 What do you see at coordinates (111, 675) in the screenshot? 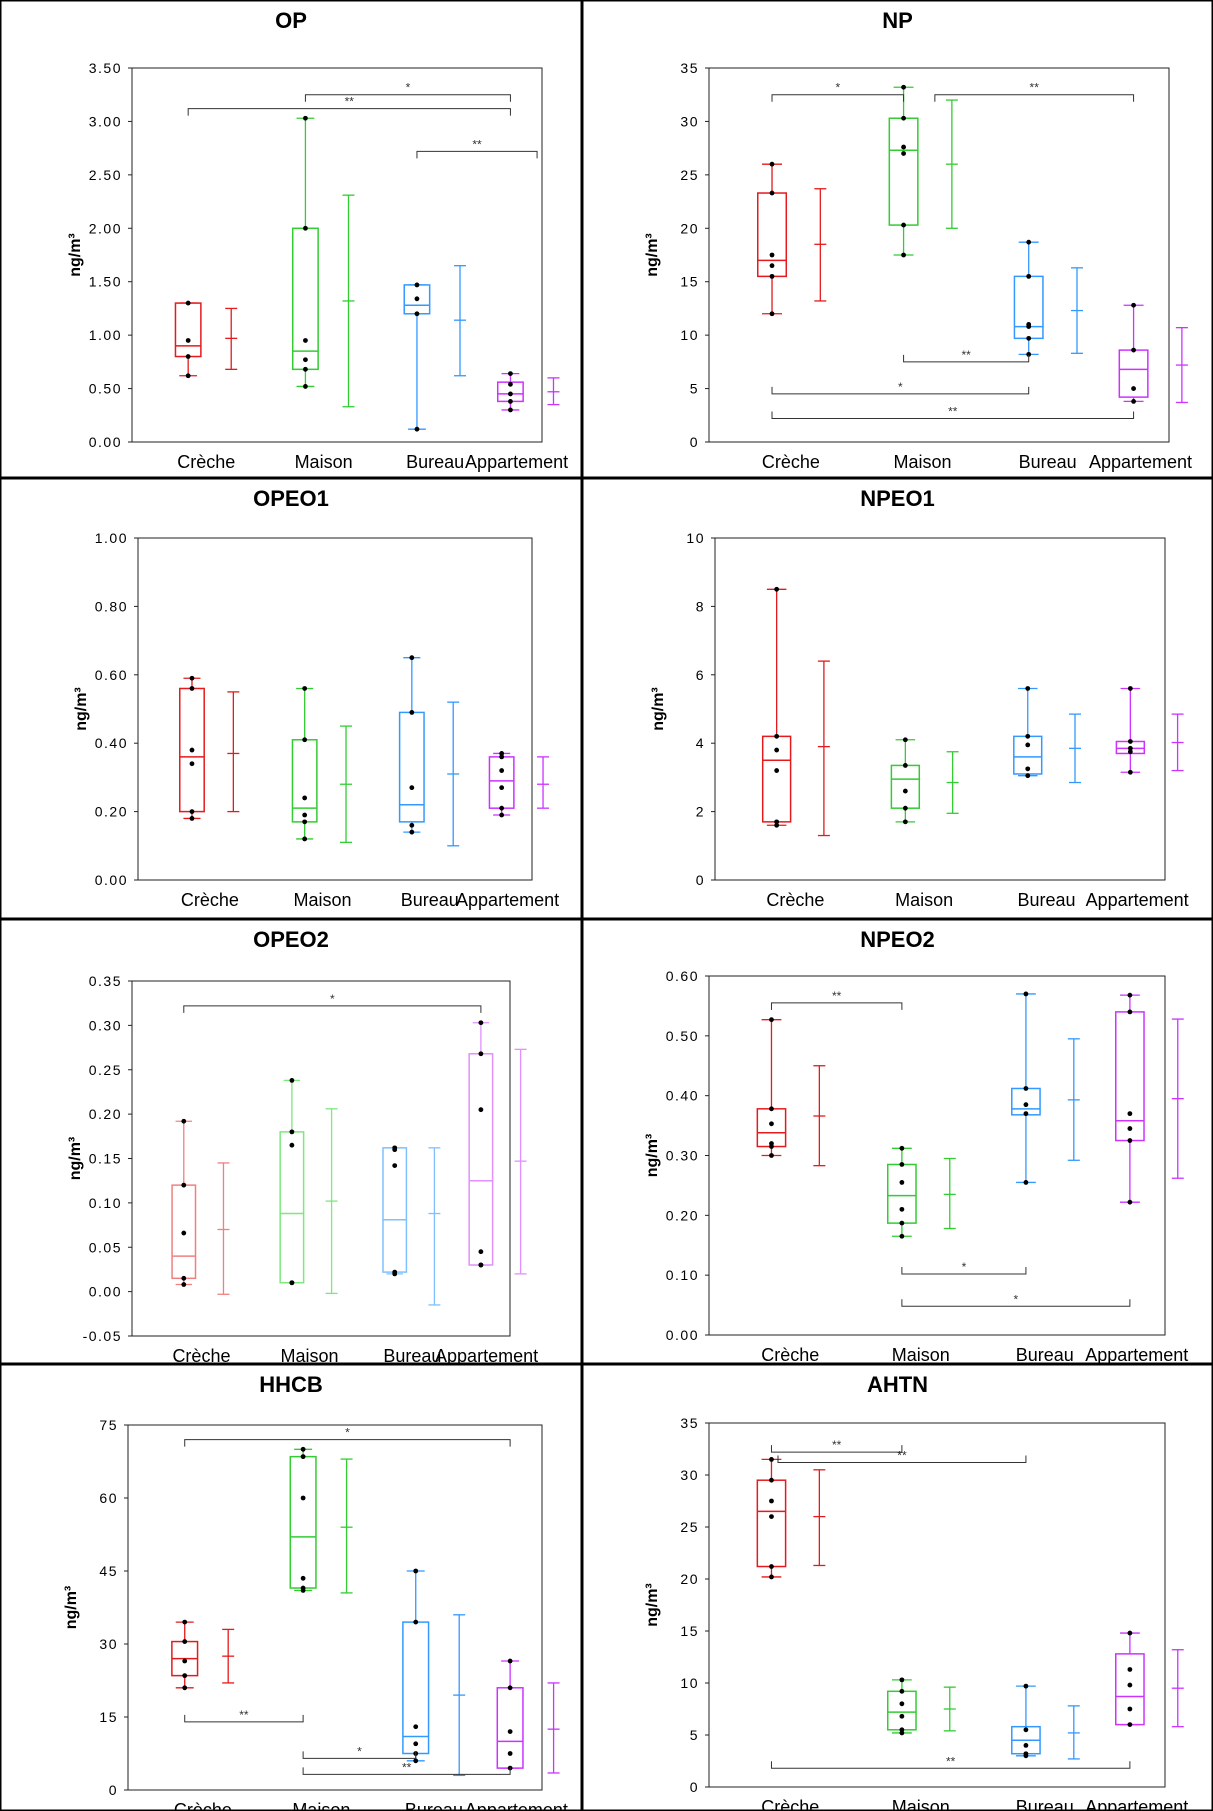
I see `y-tick-label: 0.60` at bounding box center [111, 675].